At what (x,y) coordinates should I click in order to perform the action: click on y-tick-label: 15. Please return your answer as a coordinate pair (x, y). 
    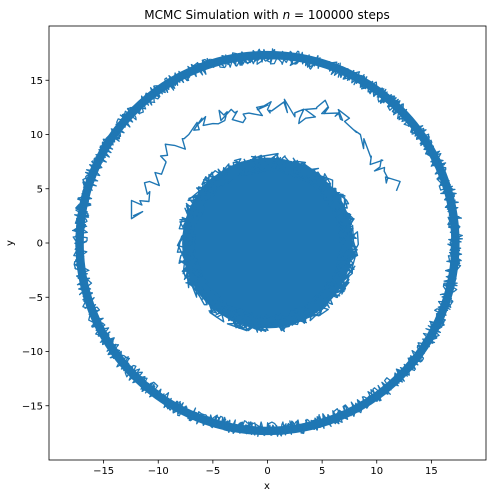
    Looking at the image, I should click on (36, 81).